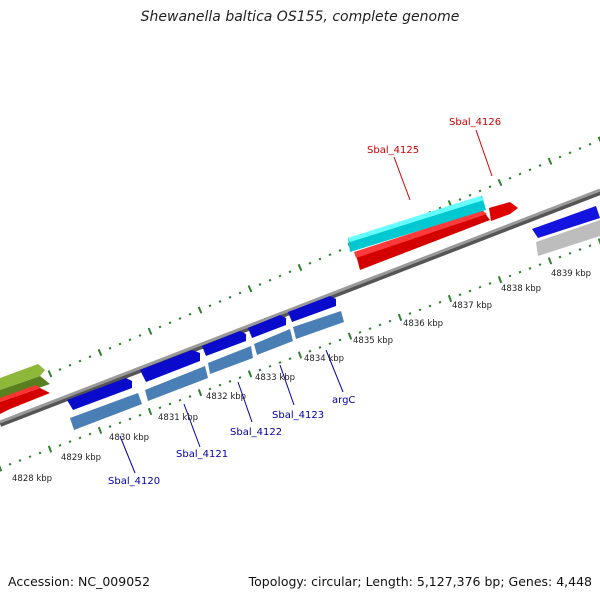  Describe the element at coordinates (566, 222) in the screenshot. I see `gene-feature-blue` at that location.